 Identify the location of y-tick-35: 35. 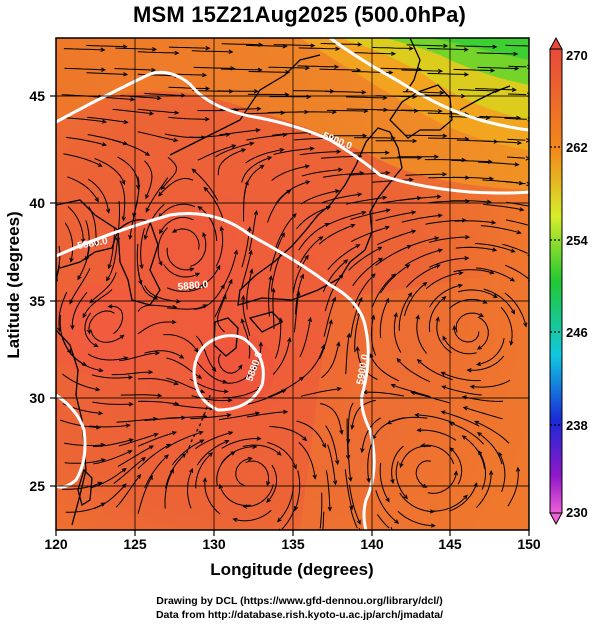
(37, 301).